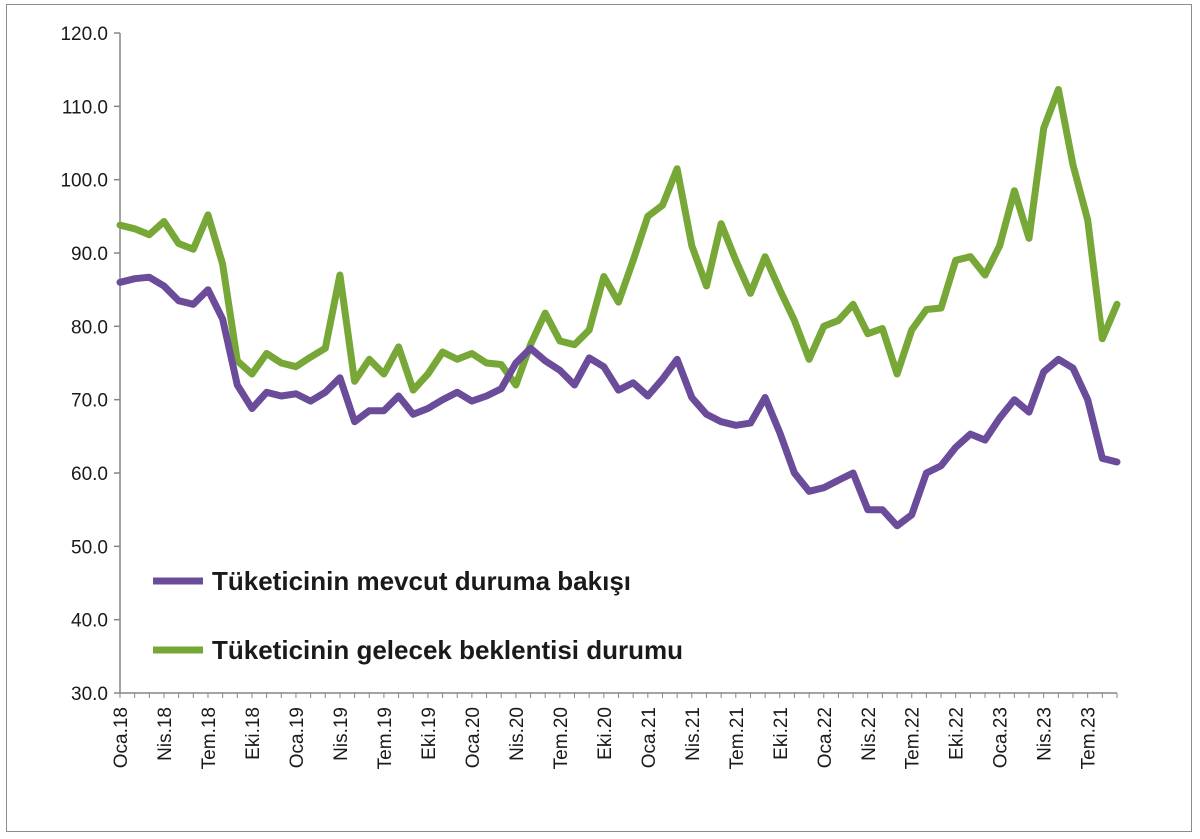  Describe the element at coordinates (957, 733) in the screenshot. I see `x-tick-label: Eki.22` at that location.